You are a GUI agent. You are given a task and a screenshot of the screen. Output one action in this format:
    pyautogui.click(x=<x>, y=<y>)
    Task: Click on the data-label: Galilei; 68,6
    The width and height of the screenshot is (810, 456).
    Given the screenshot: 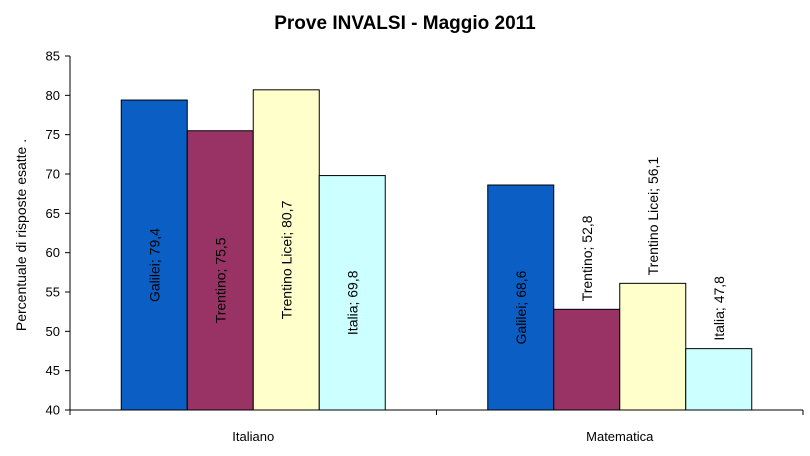 What is the action you would take?
    pyautogui.click(x=521, y=307)
    